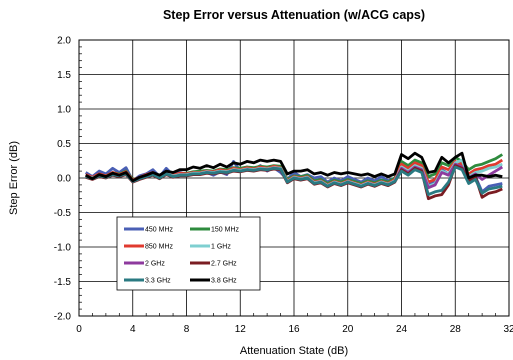 This screenshot has height=360, width=513. Describe the element at coordinates (64, 179) in the screenshot. I see `y-tick-label: 0.0` at that location.